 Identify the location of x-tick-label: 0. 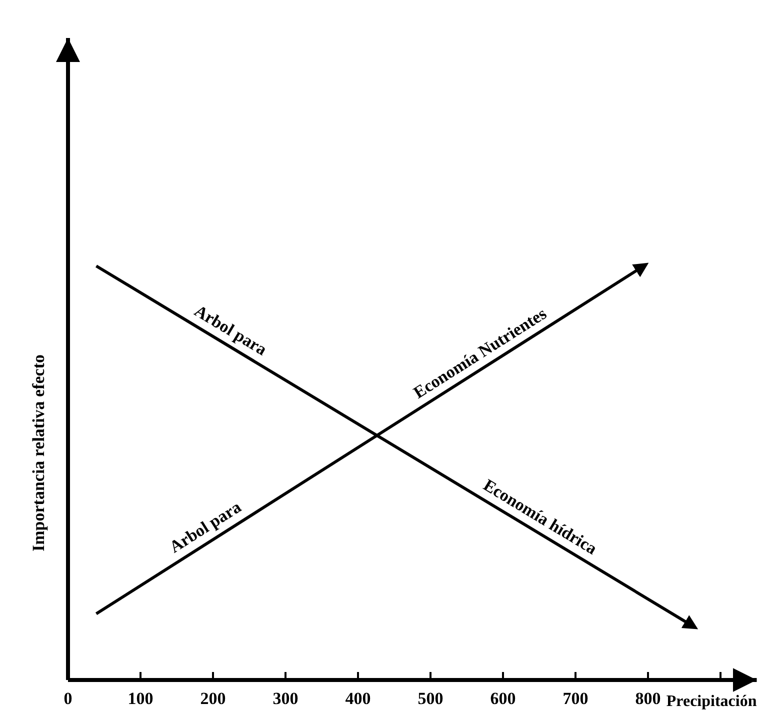
(68, 698).